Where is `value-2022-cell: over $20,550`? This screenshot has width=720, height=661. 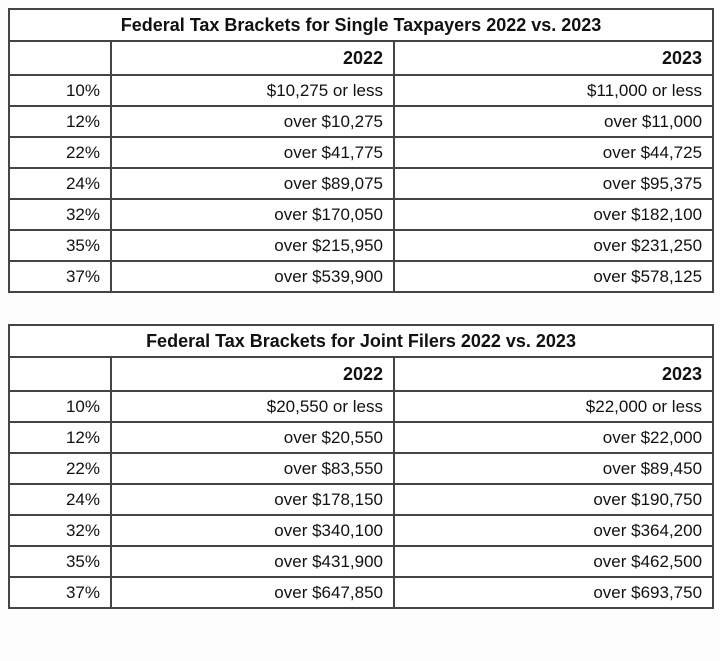 value-2022-cell: over $20,550 is located at coordinates (252, 437).